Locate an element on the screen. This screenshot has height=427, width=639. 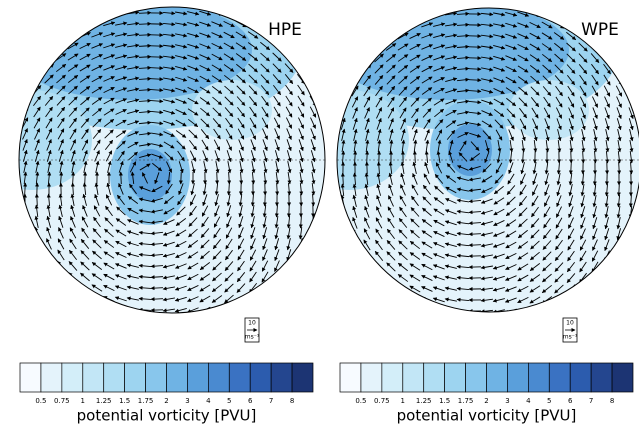
colorbar-tick-label: 1.25 is located at coordinates (104, 401).